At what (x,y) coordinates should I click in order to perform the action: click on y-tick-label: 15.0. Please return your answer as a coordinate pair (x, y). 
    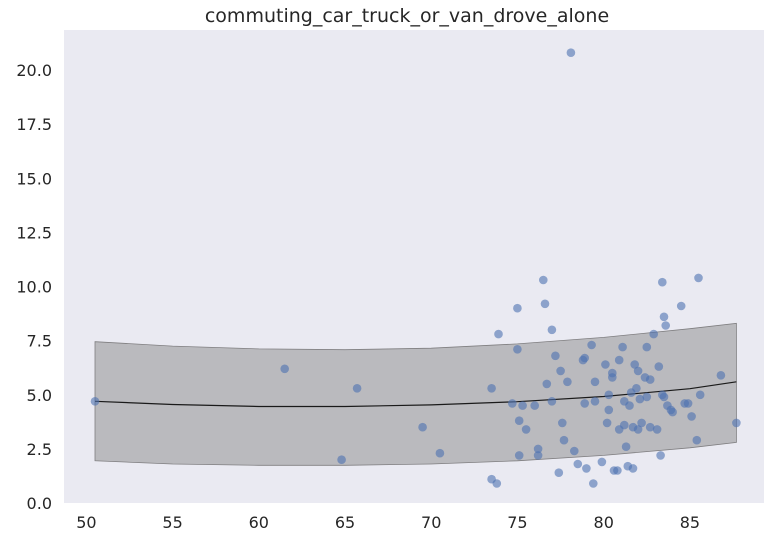
    Looking at the image, I should click on (34, 178).